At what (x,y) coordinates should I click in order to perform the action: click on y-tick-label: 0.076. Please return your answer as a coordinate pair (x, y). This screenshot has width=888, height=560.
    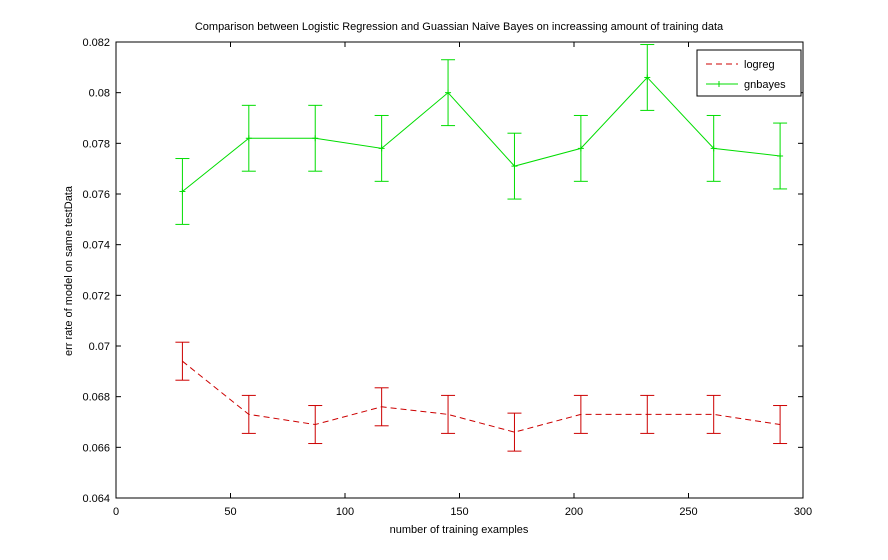
    Looking at the image, I should click on (96, 195).